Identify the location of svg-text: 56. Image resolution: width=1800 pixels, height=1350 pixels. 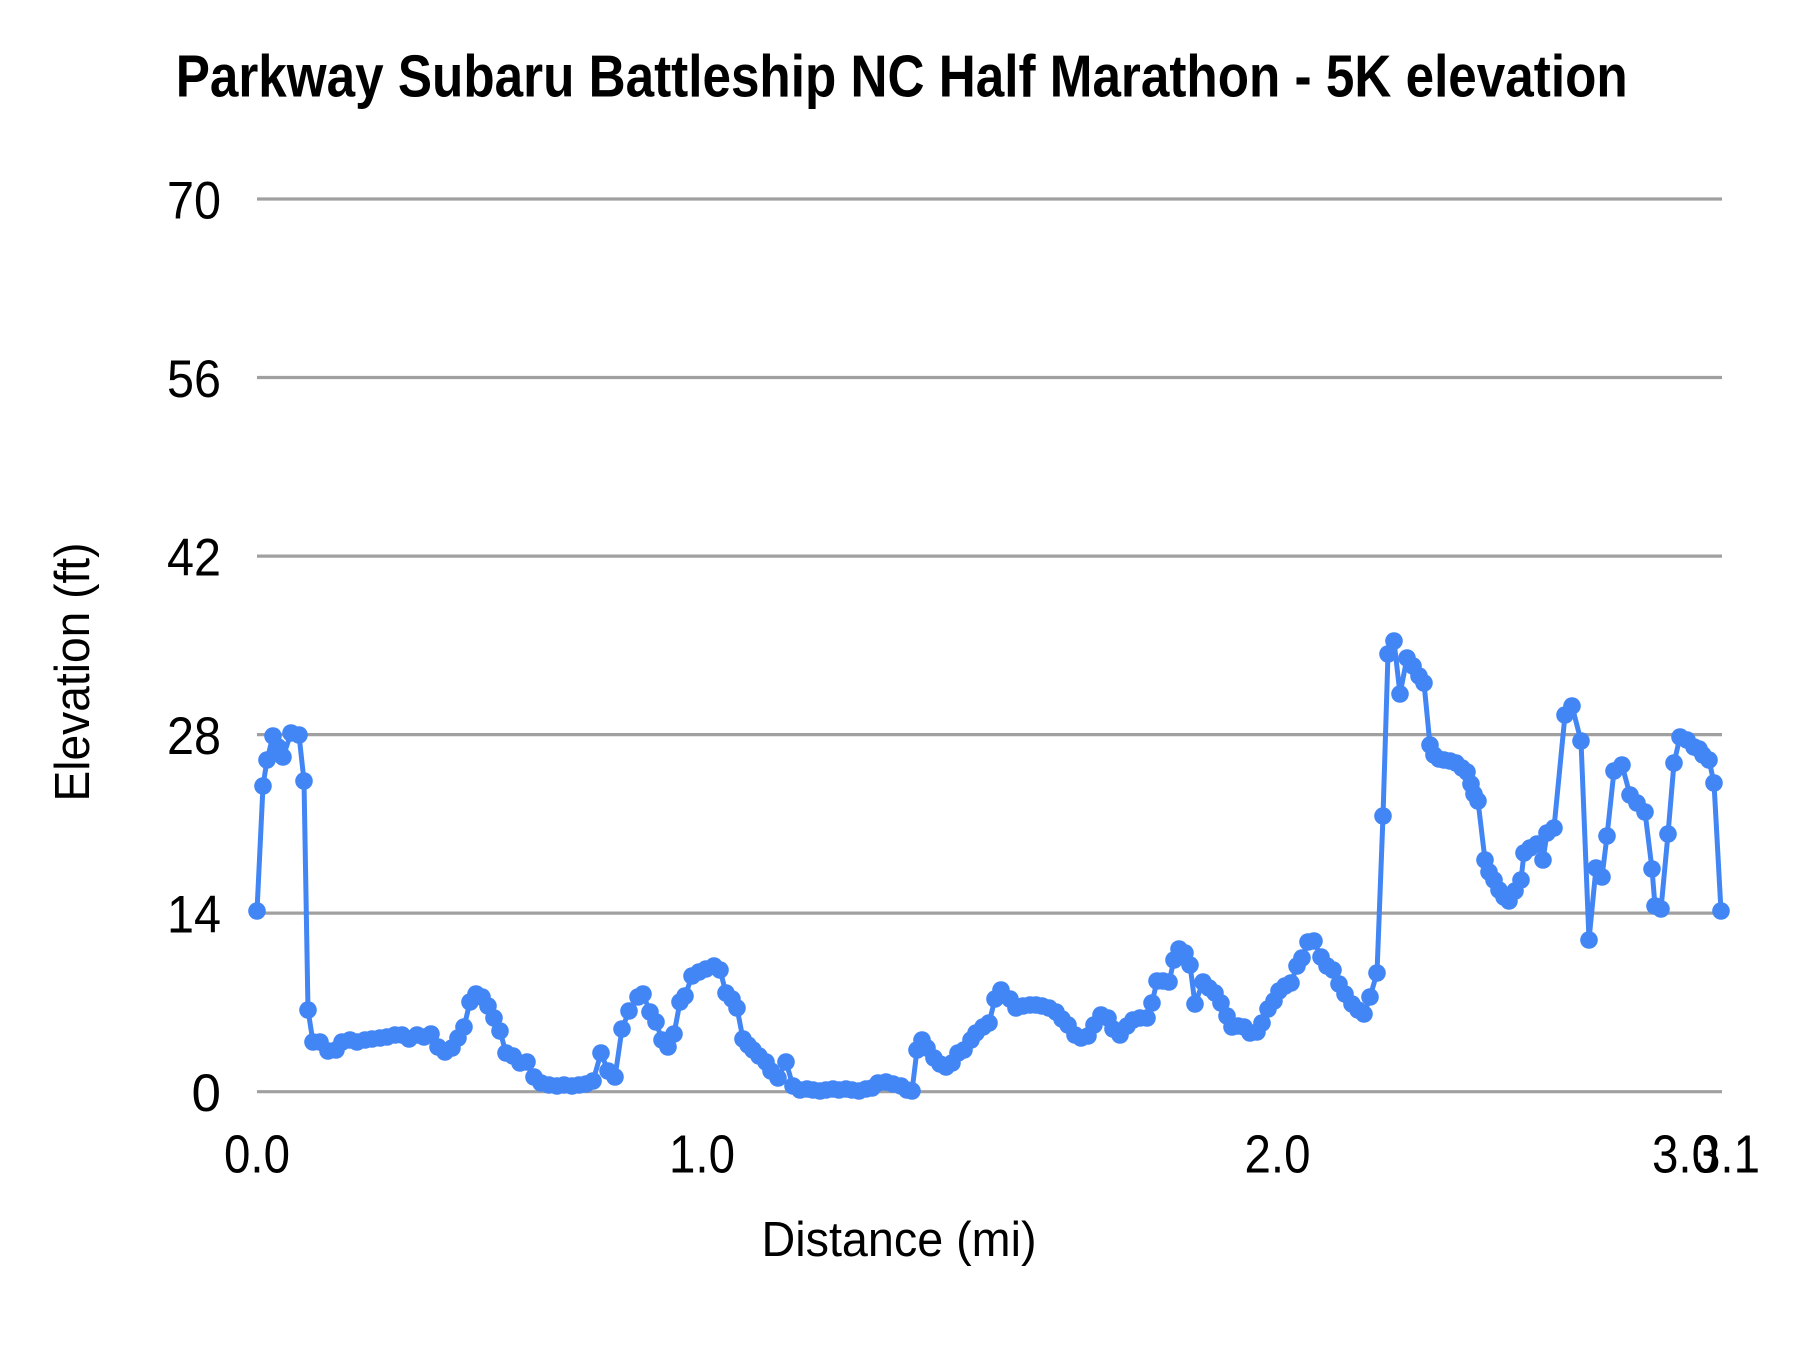
(194, 379).